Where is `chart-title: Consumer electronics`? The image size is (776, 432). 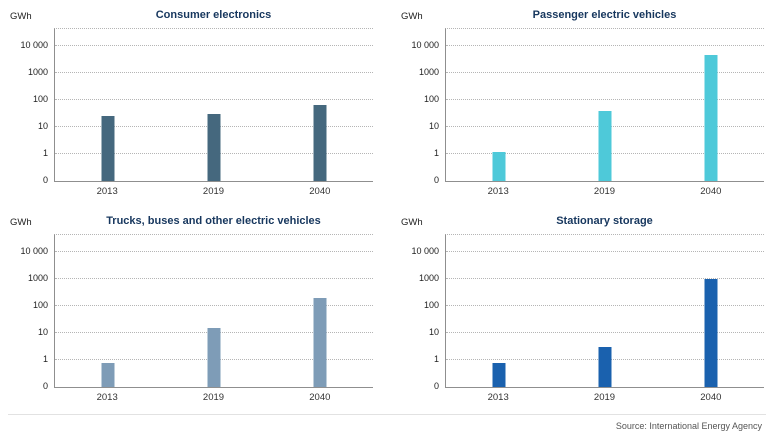 chart-title: Consumer electronics is located at coordinates (213, 15).